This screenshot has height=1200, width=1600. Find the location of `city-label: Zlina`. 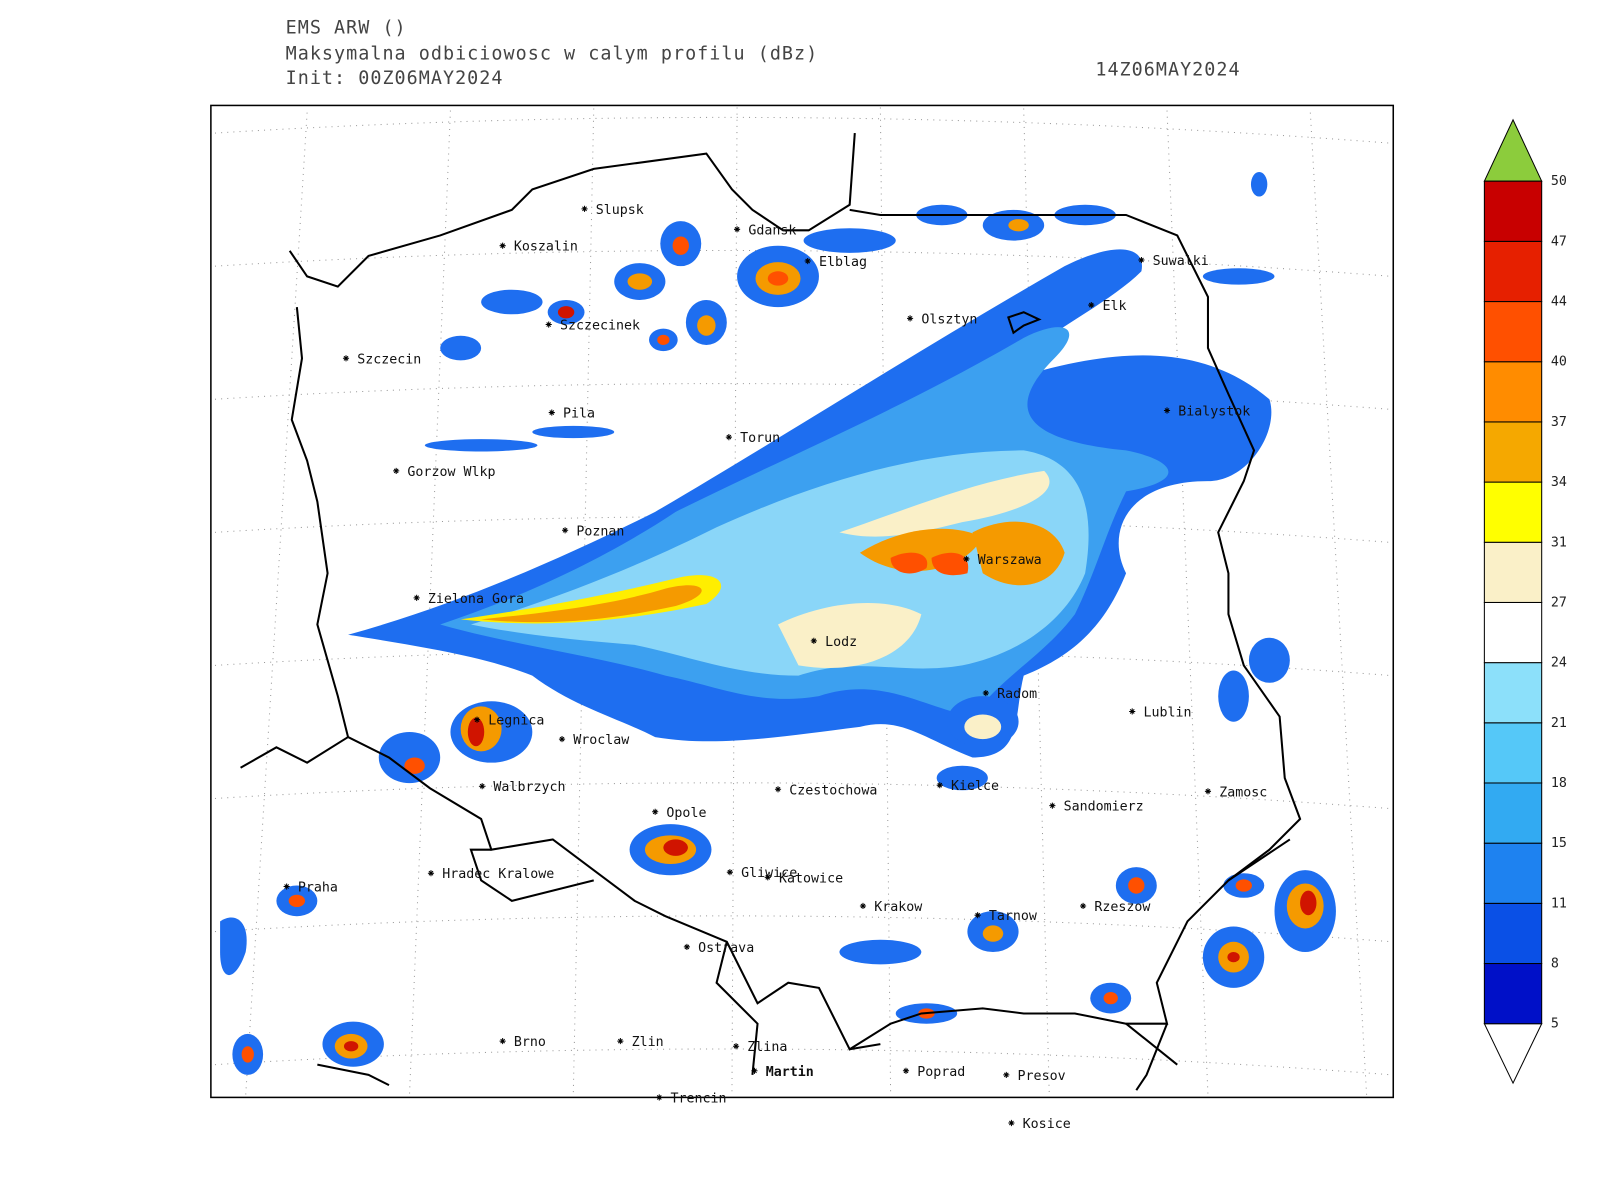

city-label: Zlina is located at coordinates (767, 1047).